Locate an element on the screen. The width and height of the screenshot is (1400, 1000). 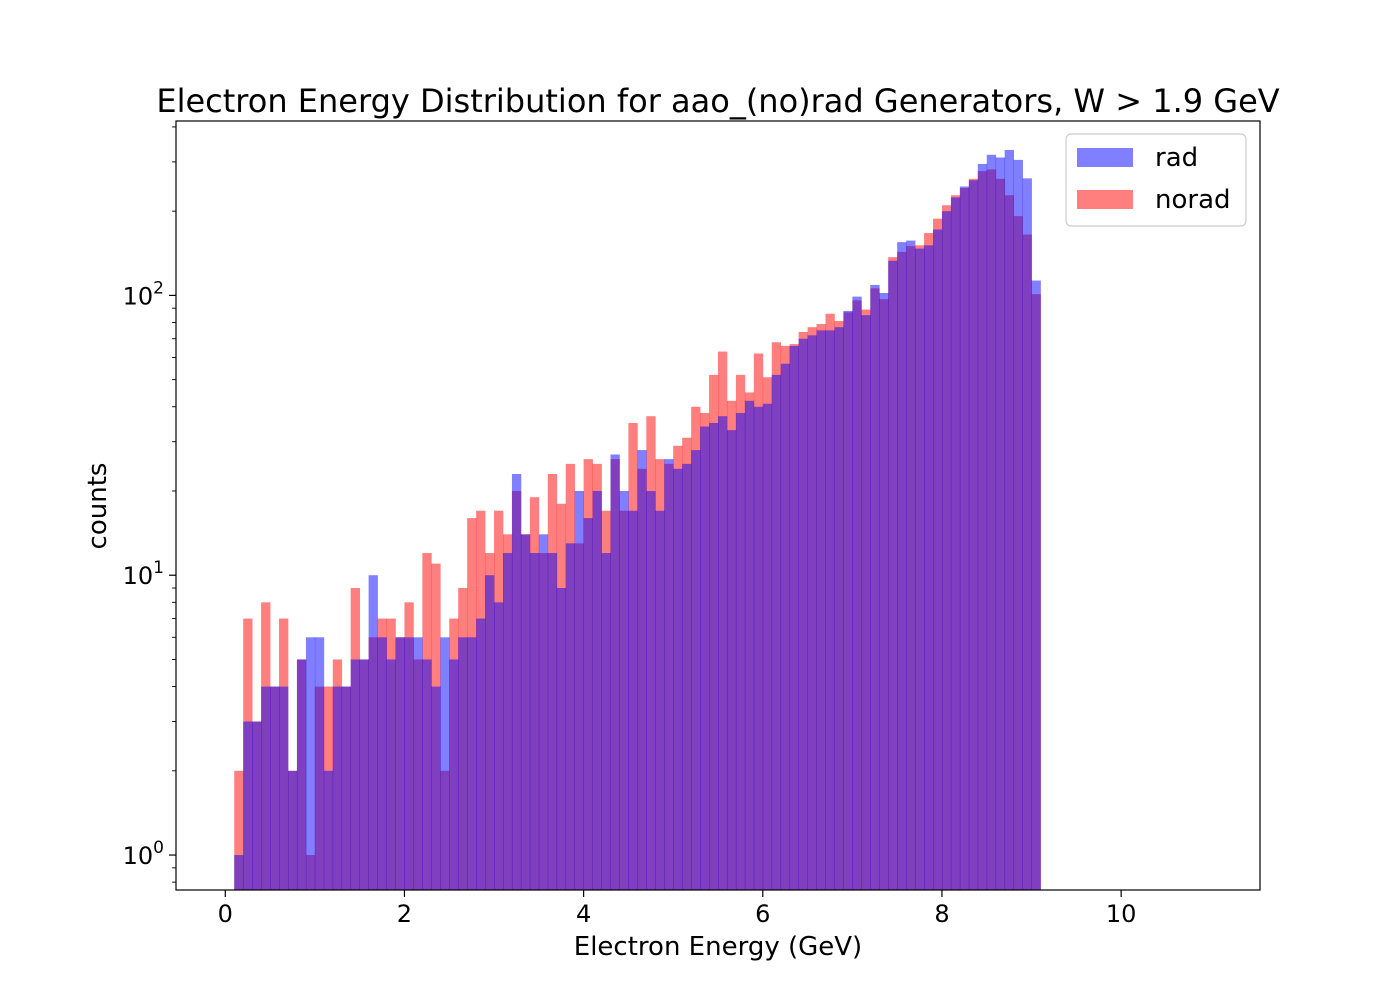
x-tick-label-0: 0 is located at coordinates (225, 914).